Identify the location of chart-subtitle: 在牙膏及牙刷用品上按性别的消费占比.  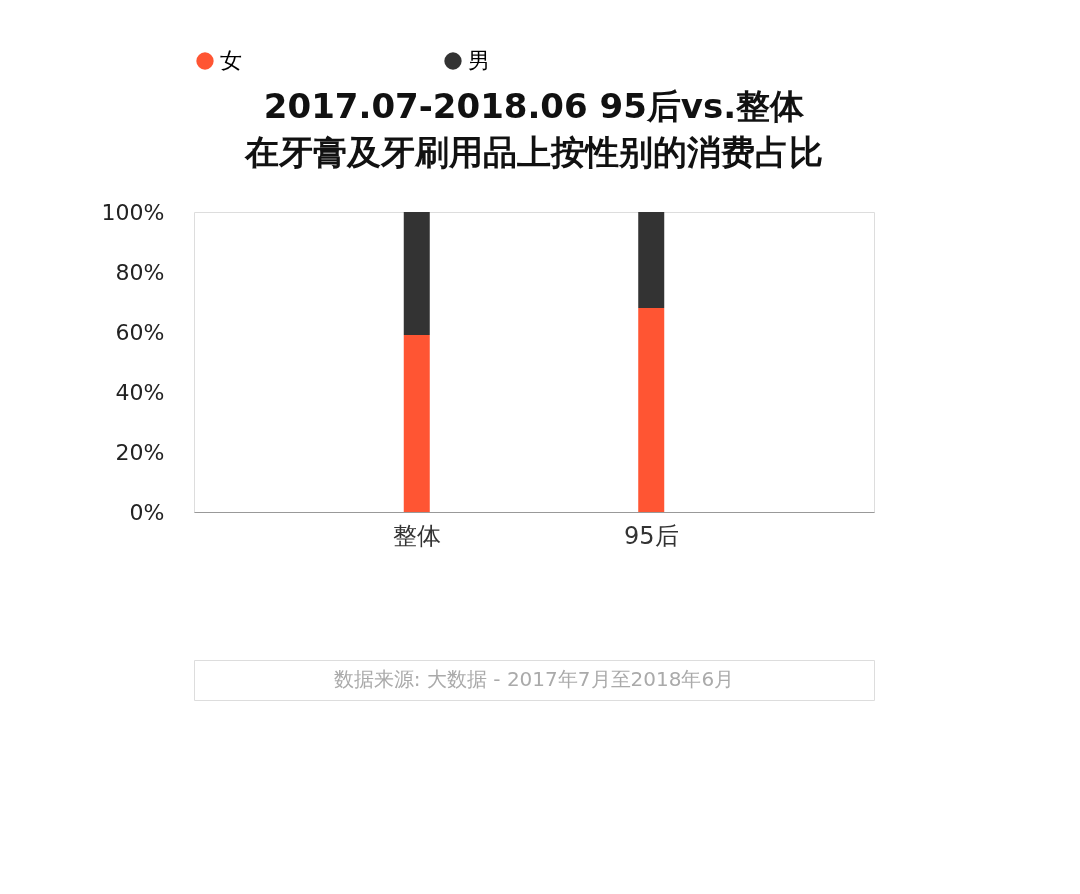
(533, 152).